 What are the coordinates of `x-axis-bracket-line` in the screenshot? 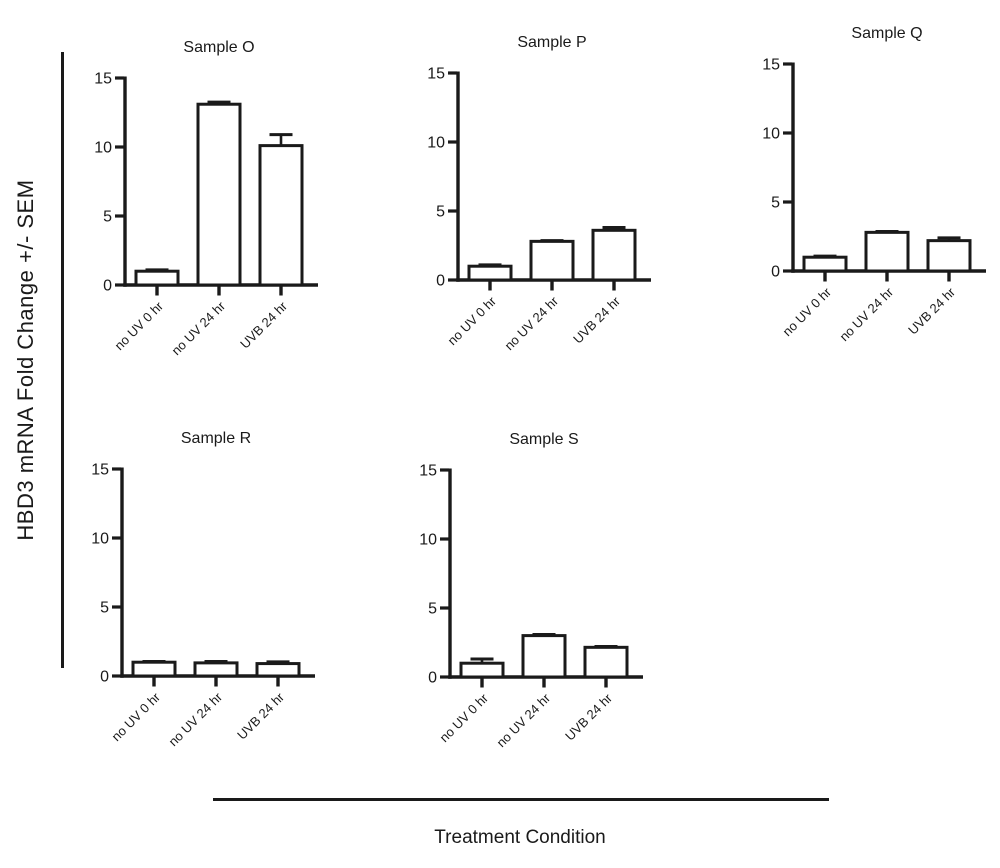 It's located at (521, 799).